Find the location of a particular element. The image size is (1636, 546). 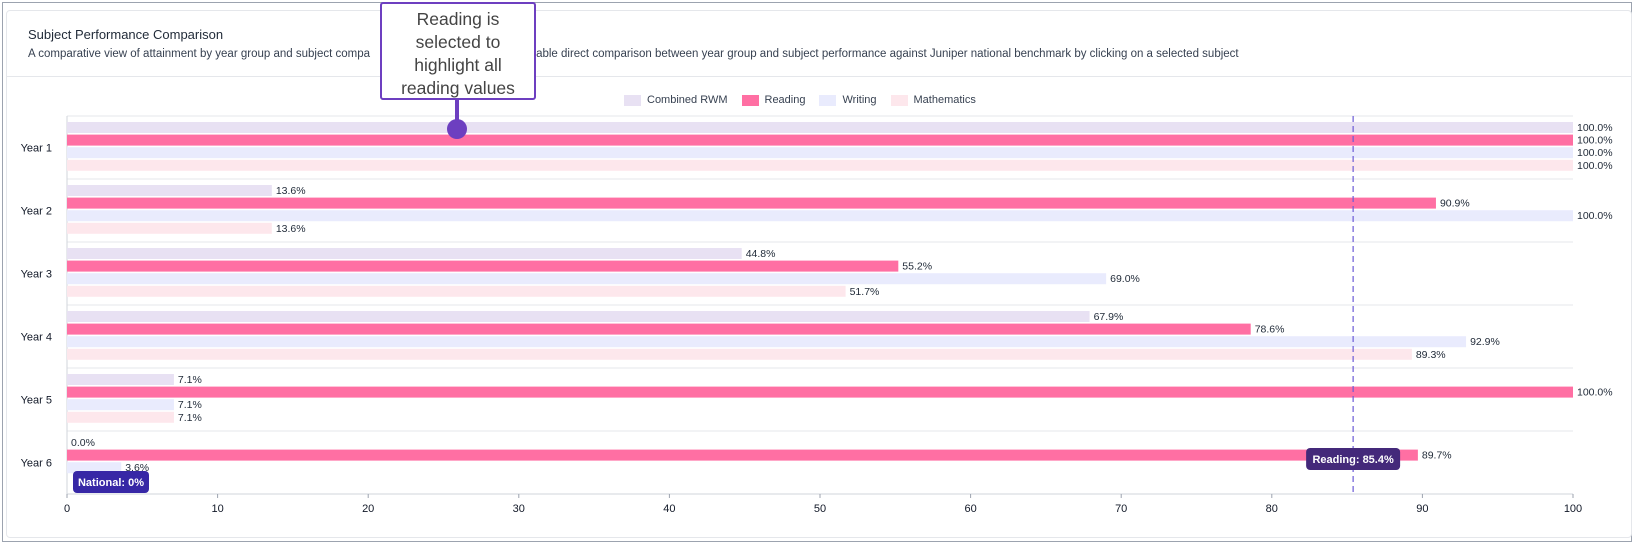

callout-line-3: highlight all is located at coordinates (458, 65).